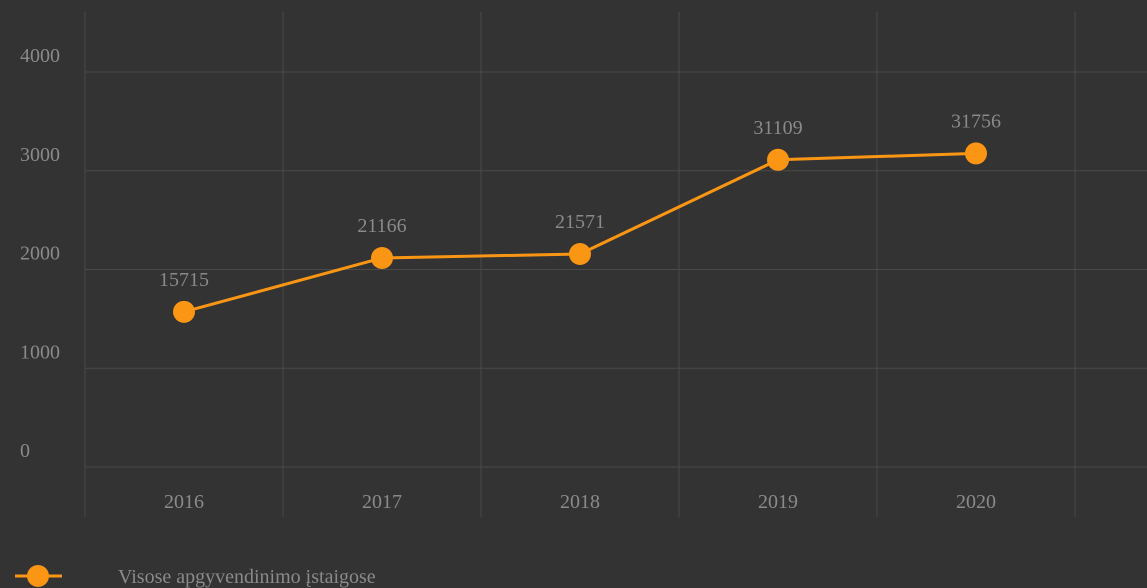 The height and width of the screenshot is (588, 1147). I want to click on data-label: 15715, so click(184, 280).